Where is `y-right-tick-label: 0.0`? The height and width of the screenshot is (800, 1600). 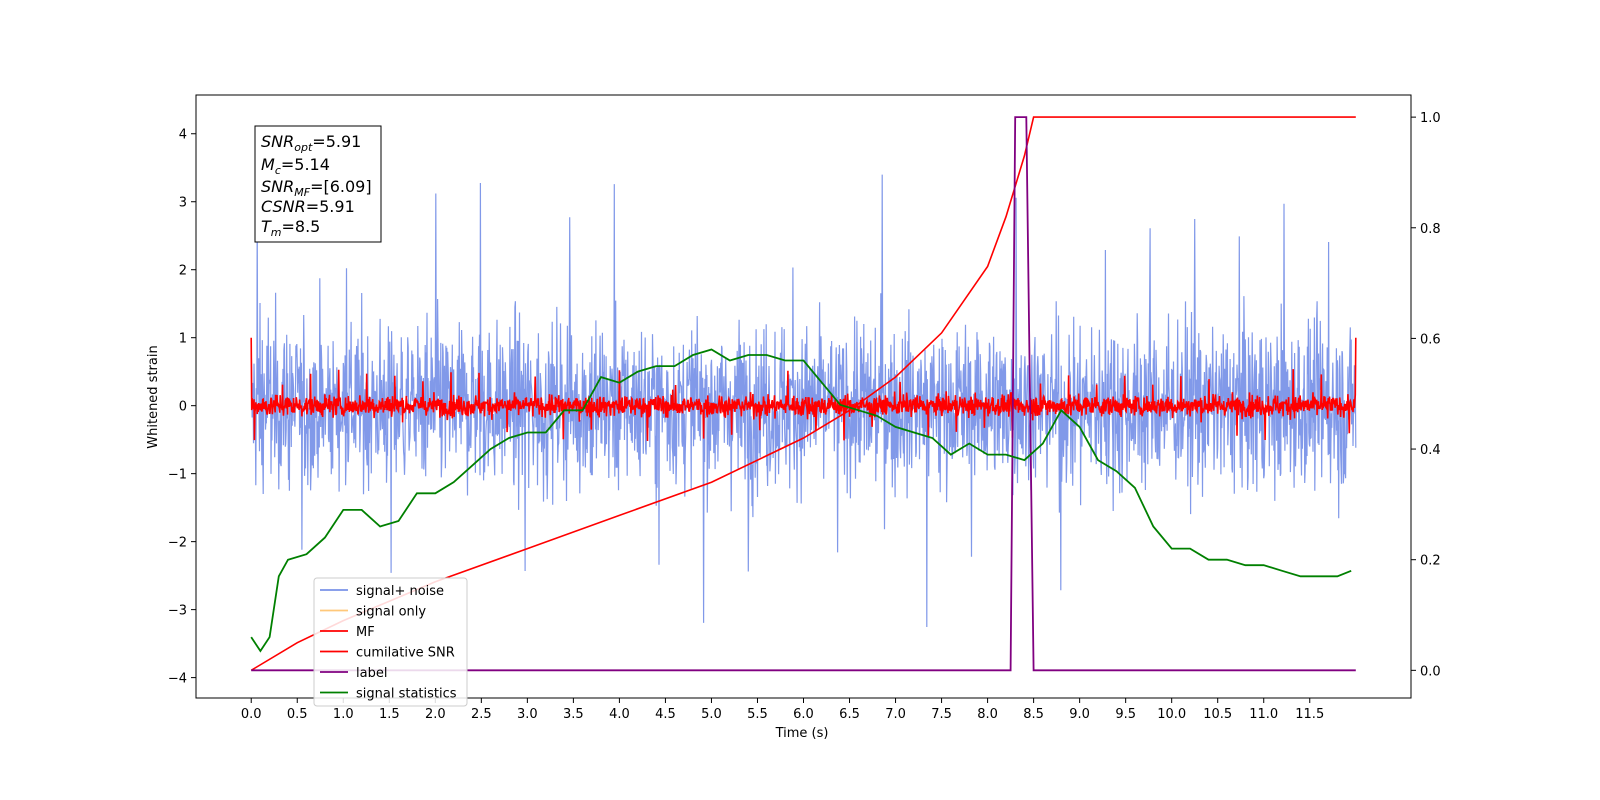 y-right-tick-label: 0.0 is located at coordinates (1430, 671).